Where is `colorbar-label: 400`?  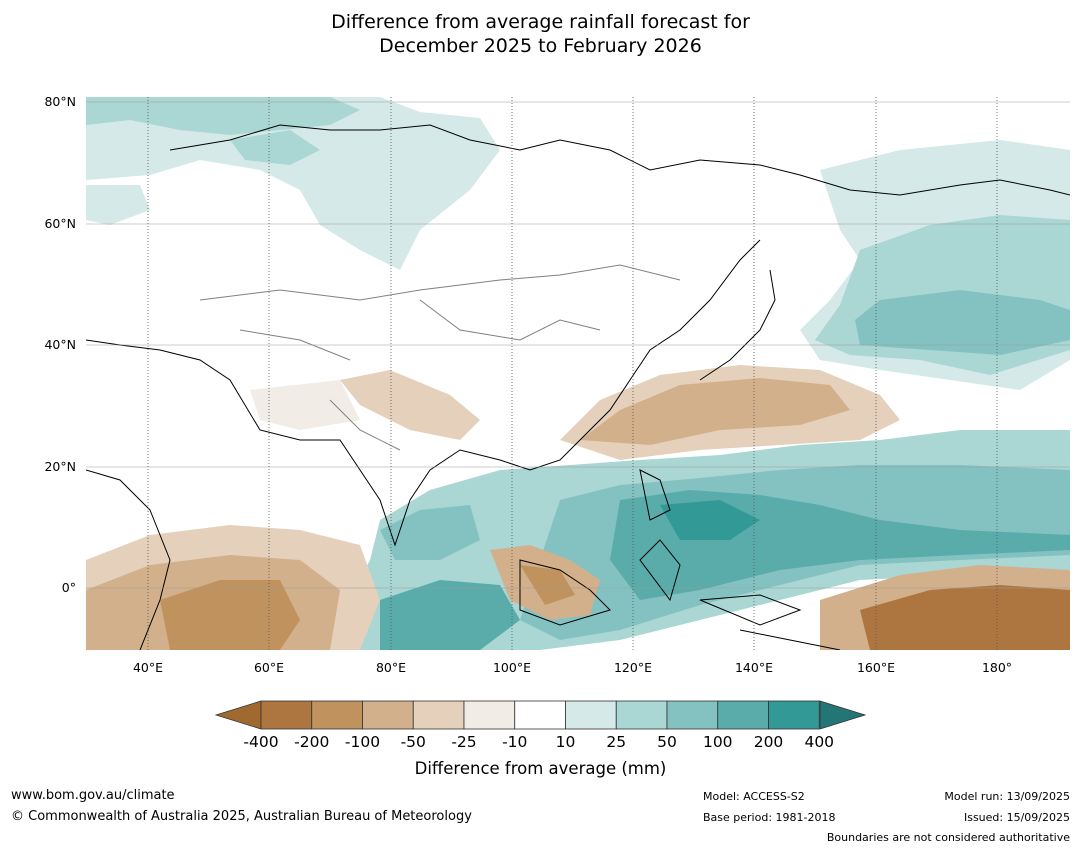 colorbar-label: 400 is located at coordinates (819, 742).